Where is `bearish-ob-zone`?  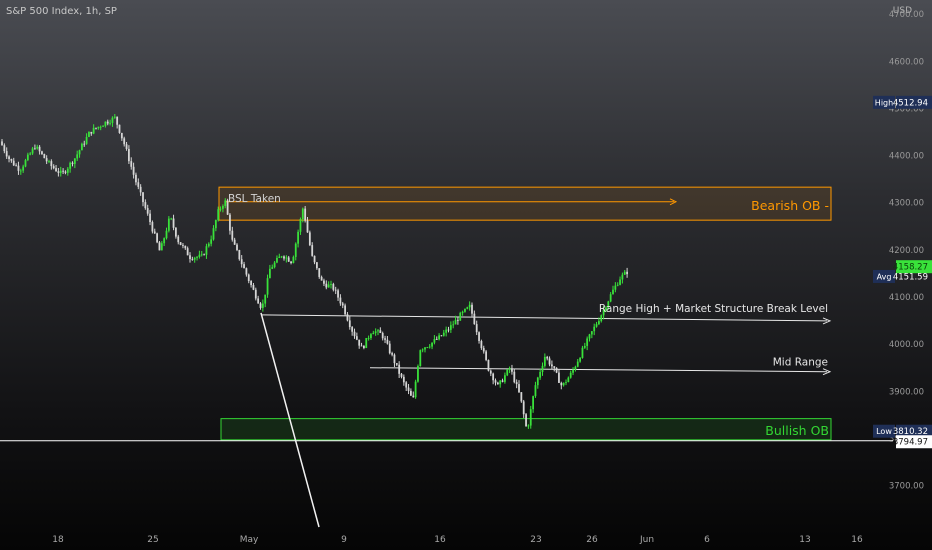 bearish-ob-zone is located at coordinates (525, 203).